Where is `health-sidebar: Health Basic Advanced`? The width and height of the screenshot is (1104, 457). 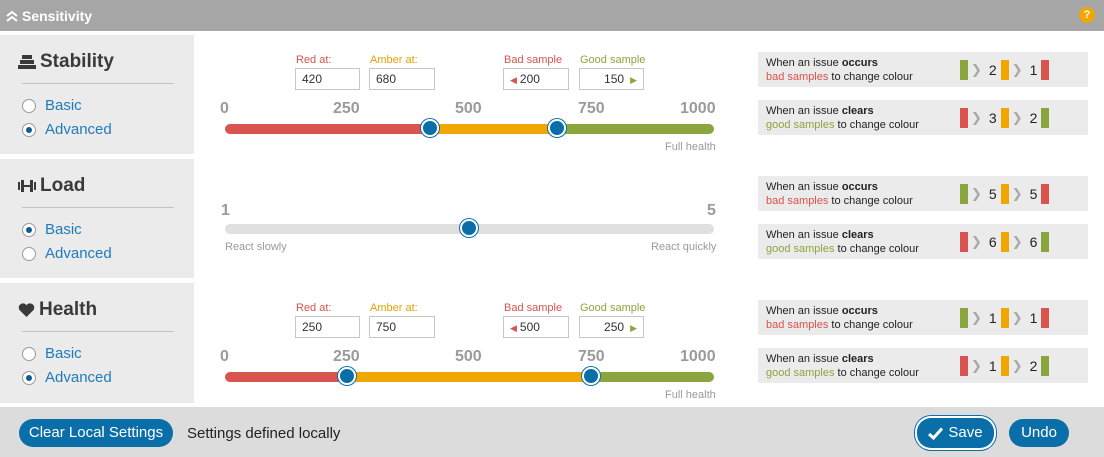
health-sidebar: Health Basic Advanced is located at coordinates (97, 343).